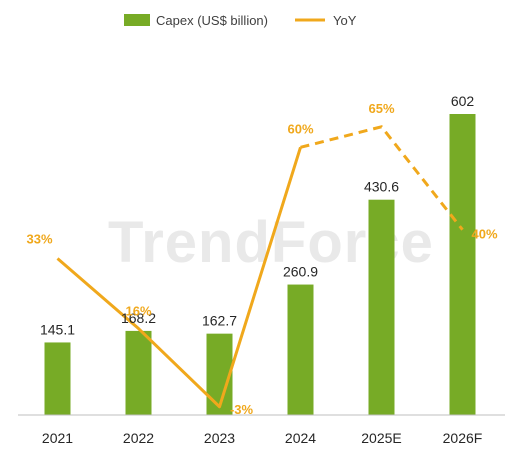 This screenshot has width=532, height=467. I want to click on bar-value-label-2022: 168.2, so click(138, 318).